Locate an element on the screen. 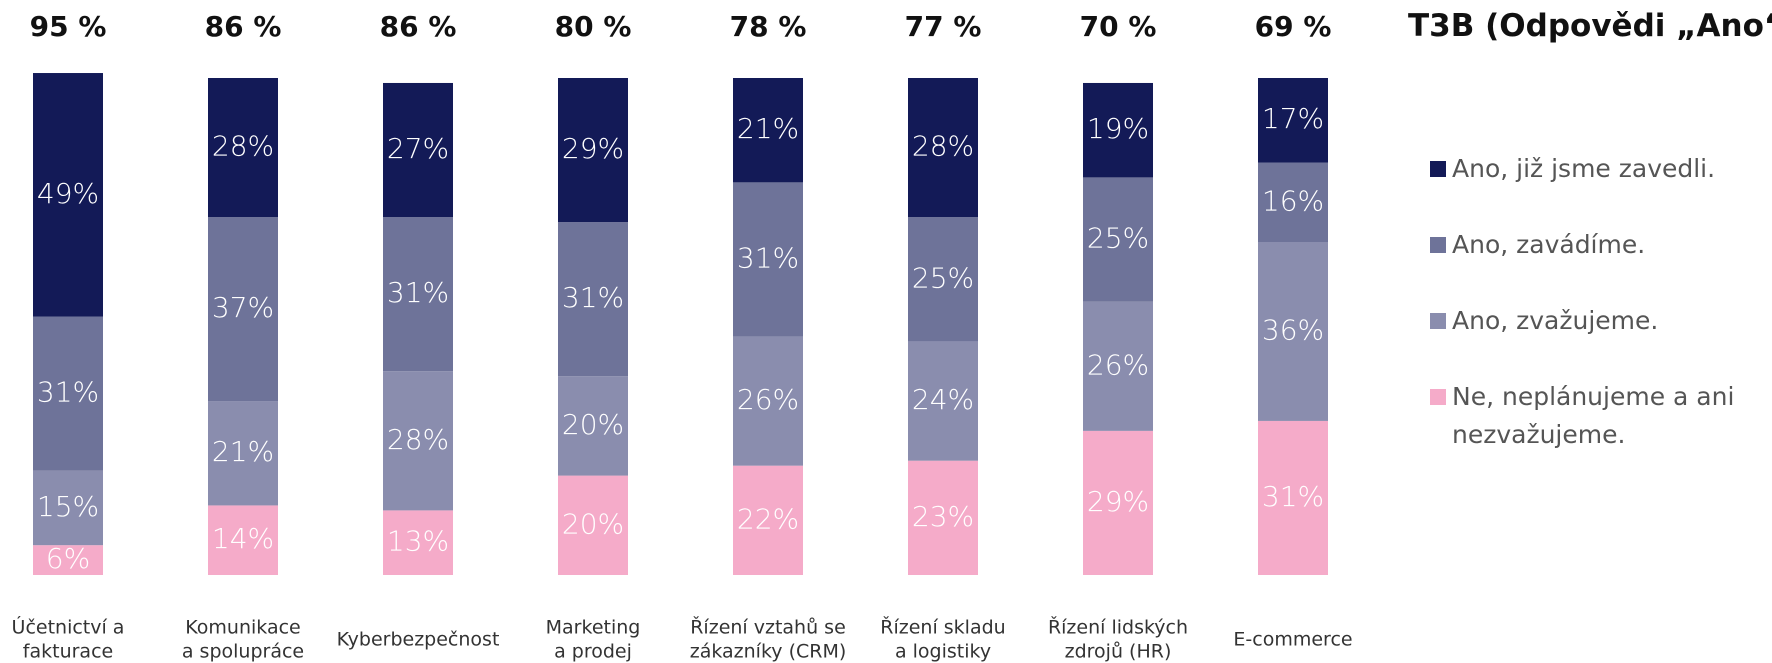  x-tick-label: zákazníky (CRM) is located at coordinates (768, 652).